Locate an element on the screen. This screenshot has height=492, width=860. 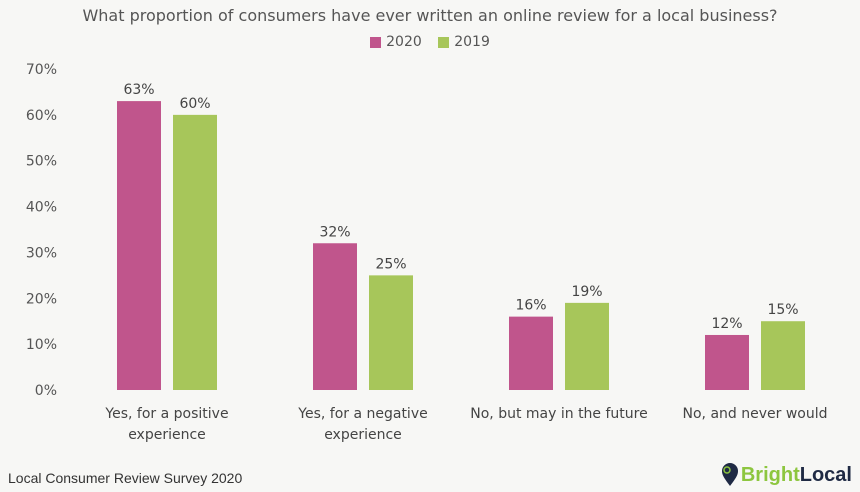
map-pin-icon is located at coordinates (729, 474).